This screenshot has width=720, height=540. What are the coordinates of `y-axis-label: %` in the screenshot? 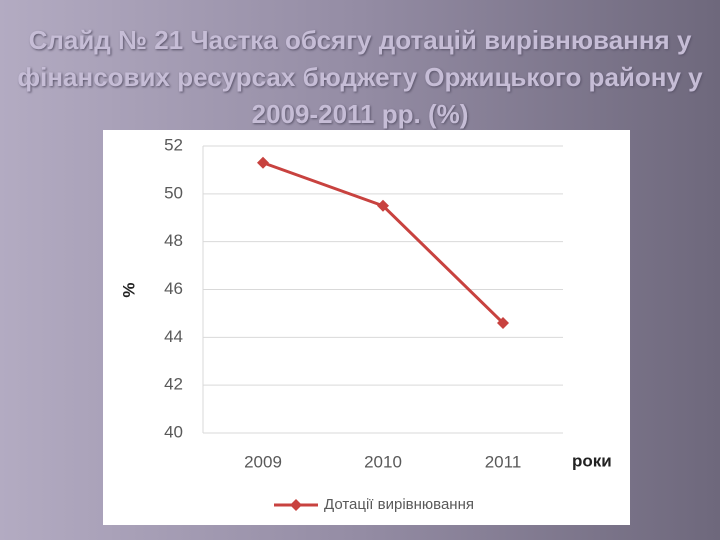 It's located at (128, 289).